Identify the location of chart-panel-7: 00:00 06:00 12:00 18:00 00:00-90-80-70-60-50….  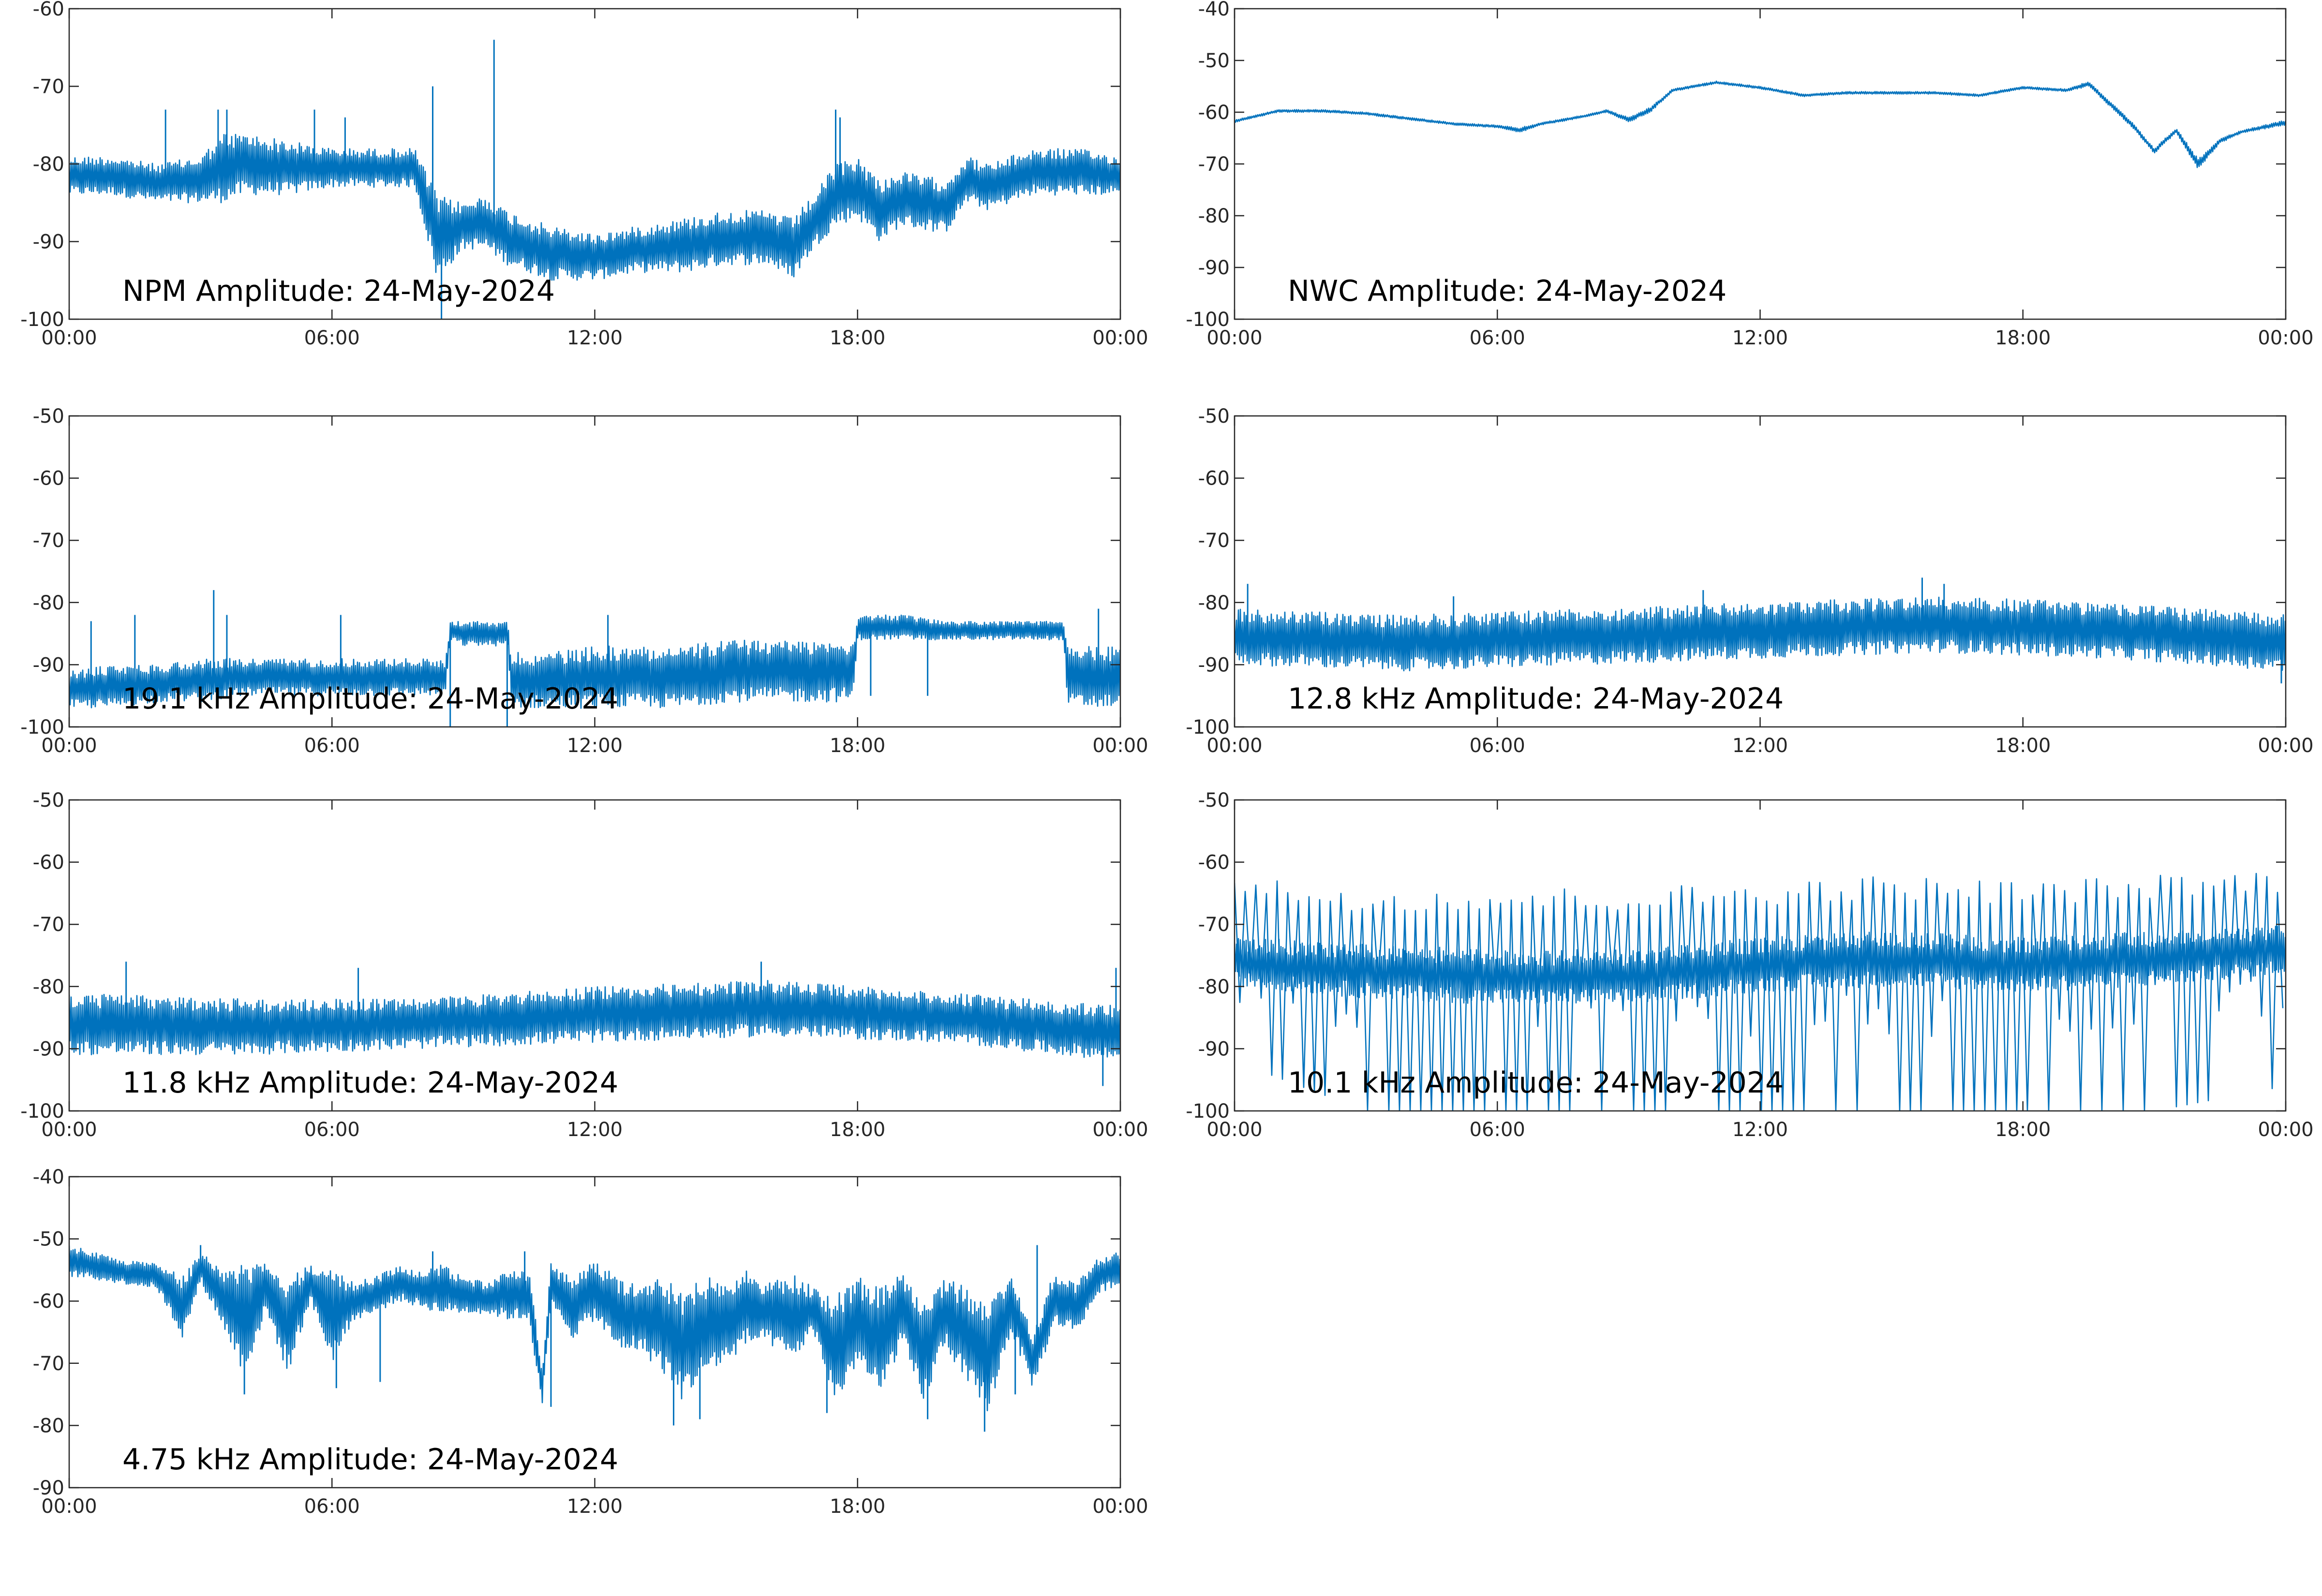
(590, 1342).